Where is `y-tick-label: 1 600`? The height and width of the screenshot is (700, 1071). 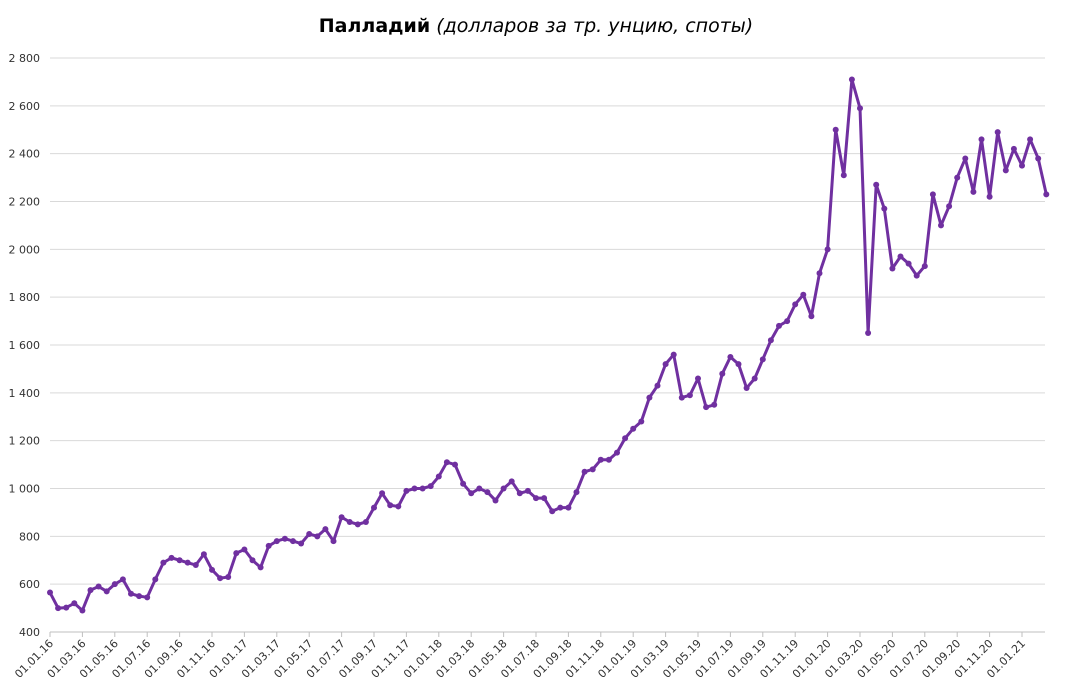
y-tick-label: 1 600 is located at coordinates (25, 345).